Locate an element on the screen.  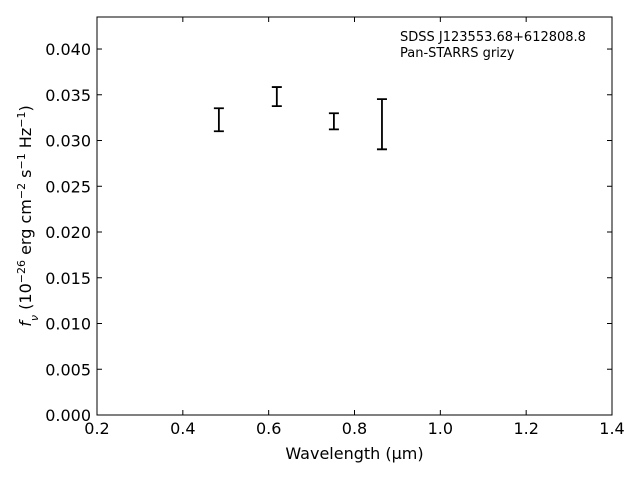
y-tick-label: 0.015 is located at coordinates (68, 278).